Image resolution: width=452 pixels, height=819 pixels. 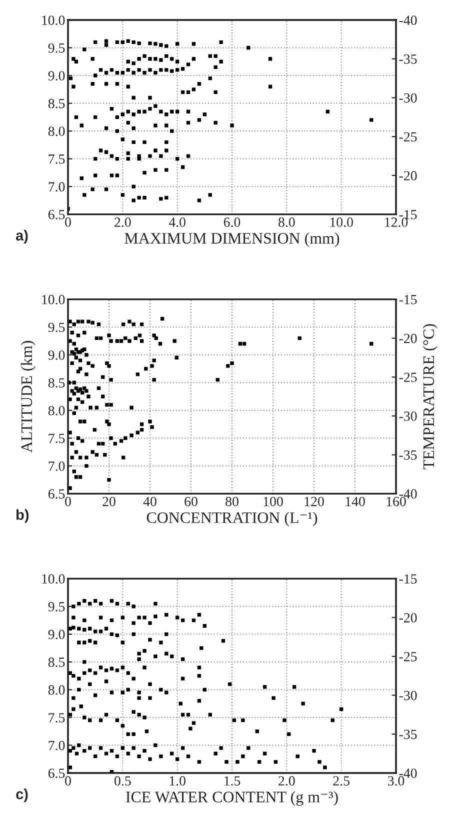 What do you see at coordinates (341, 781) in the screenshot?
I see `x-tick-label: 2.5` at bounding box center [341, 781].